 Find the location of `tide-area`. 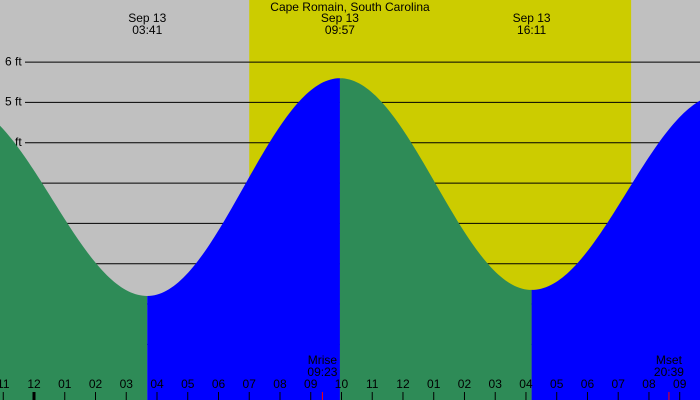

tide-area is located at coordinates (74, 262).